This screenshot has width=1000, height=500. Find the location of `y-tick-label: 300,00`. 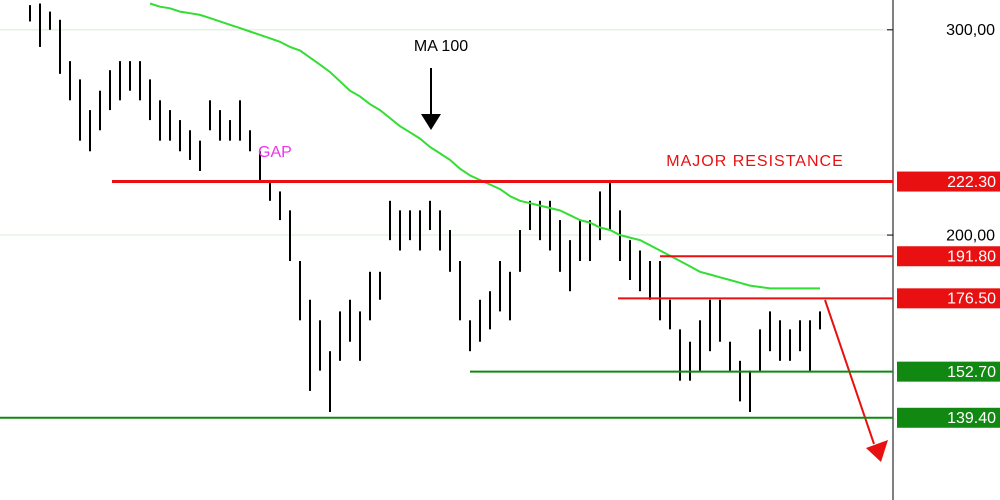

y-tick-label: 300,00 is located at coordinates (970, 30).